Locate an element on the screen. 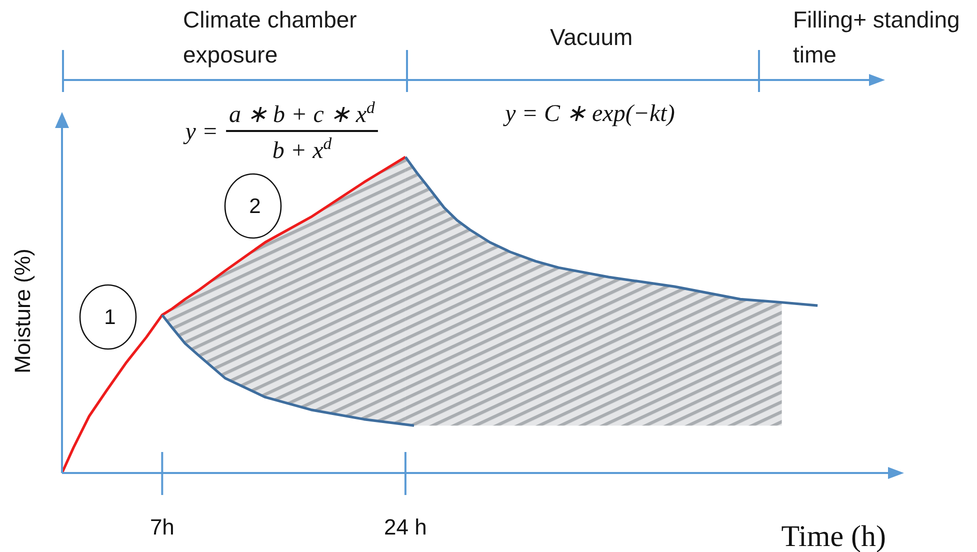  text: Climate chamber exposure is located at coordinates (270, 37).